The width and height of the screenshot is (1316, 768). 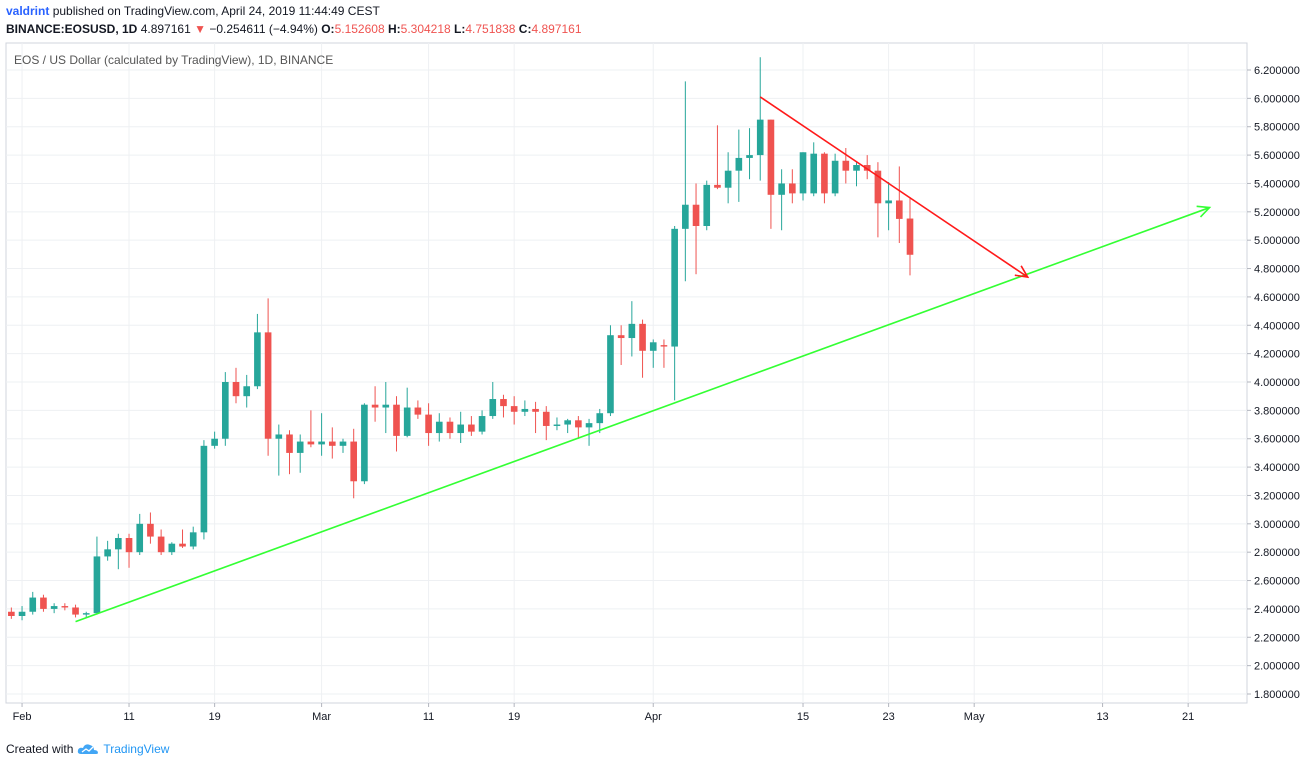 What do you see at coordinates (1277, 383) in the screenshot?
I see `y-tick-label: 4.000000` at bounding box center [1277, 383].